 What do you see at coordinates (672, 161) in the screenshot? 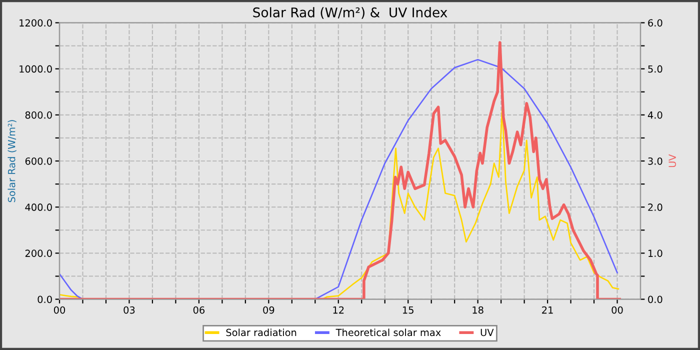
I see `y2-axis-title: UV` at bounding box center [672, 161].